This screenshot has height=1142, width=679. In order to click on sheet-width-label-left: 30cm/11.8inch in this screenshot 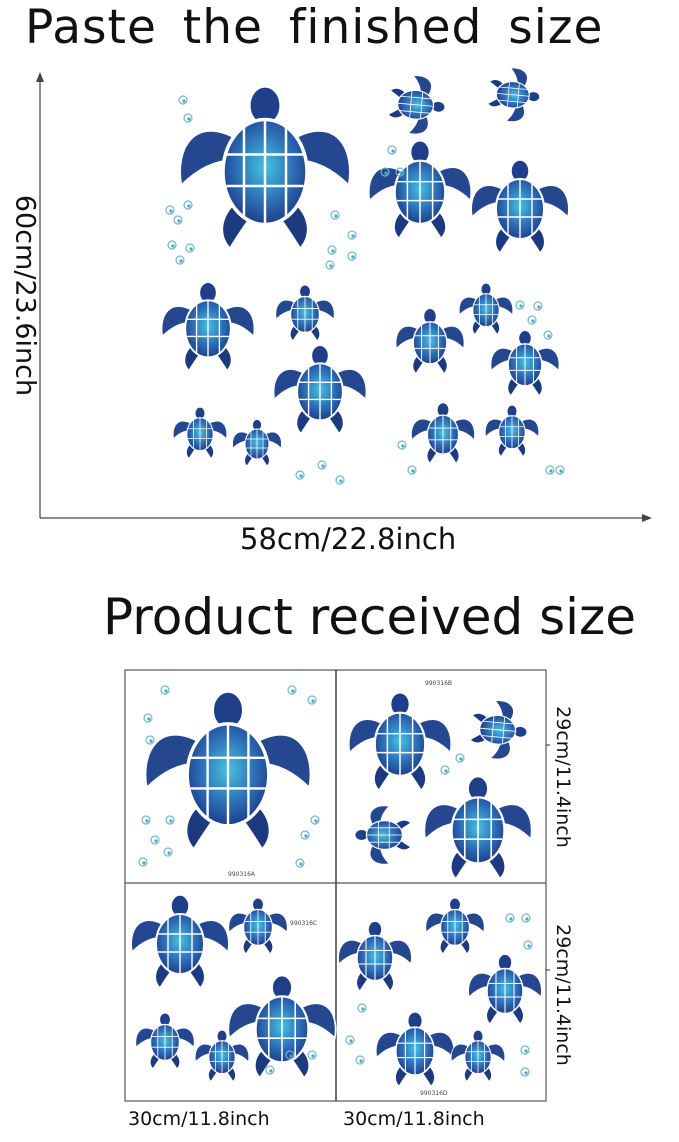, I will do `click(199, 1119)`.